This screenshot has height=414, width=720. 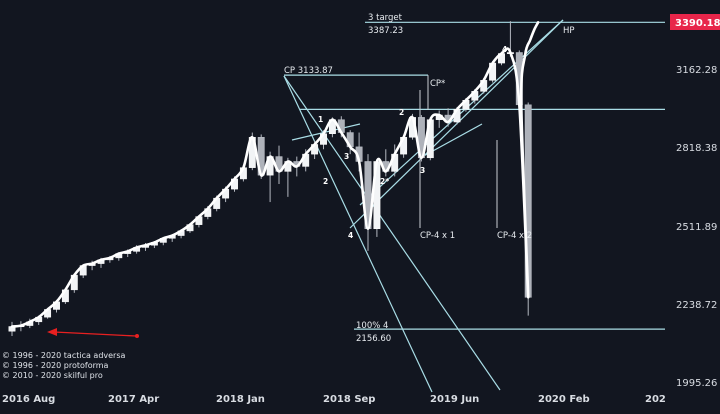 I want to click on percent-value: 2156.60, so click(x=373, y=339).